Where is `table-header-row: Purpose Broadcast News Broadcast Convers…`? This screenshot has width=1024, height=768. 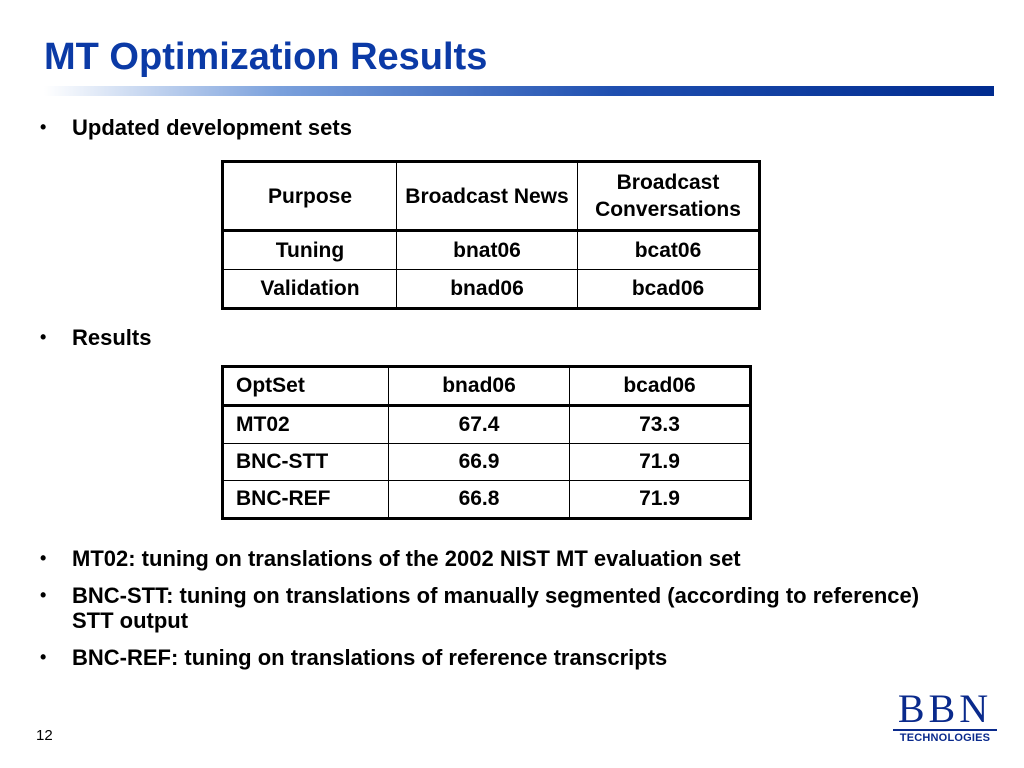 table-header-row: Purpose Broadcast News Broadcast Convers… is located at coordinates (491, 196).